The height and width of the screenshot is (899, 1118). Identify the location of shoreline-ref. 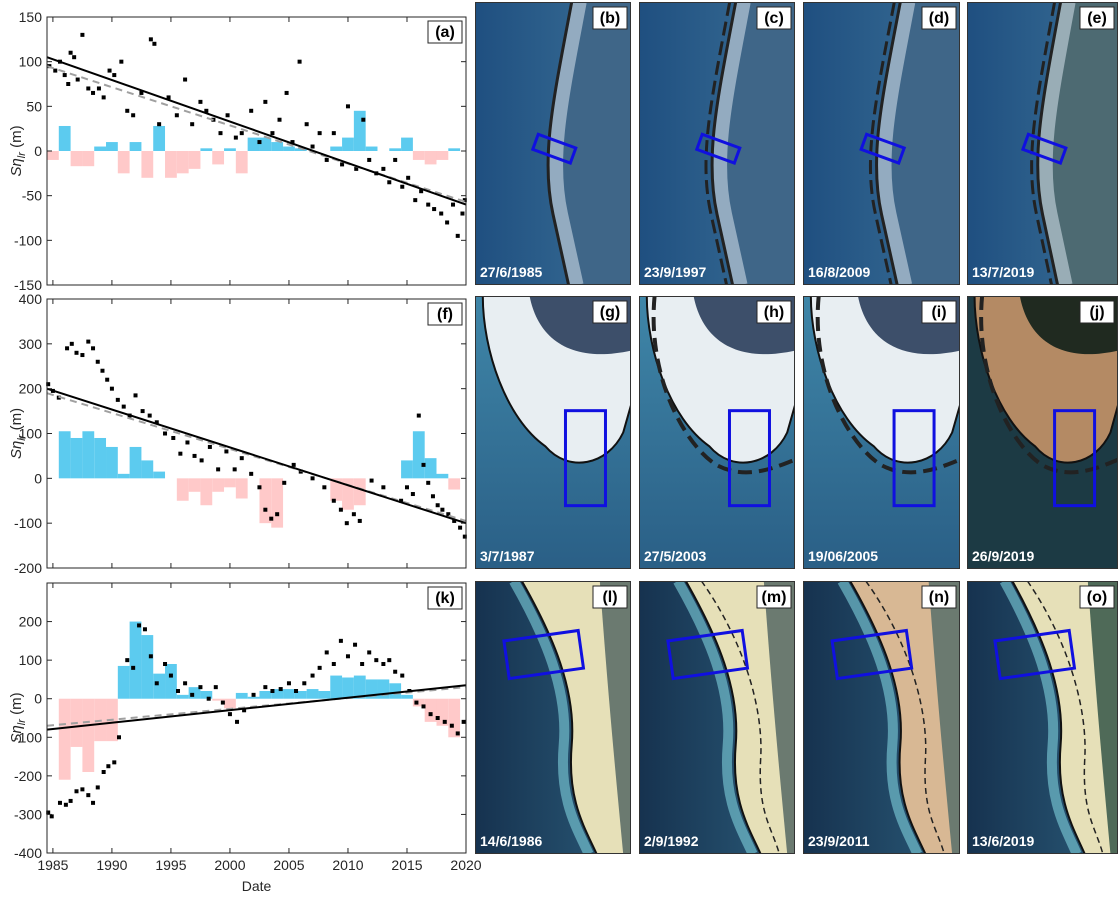
(882, 143).